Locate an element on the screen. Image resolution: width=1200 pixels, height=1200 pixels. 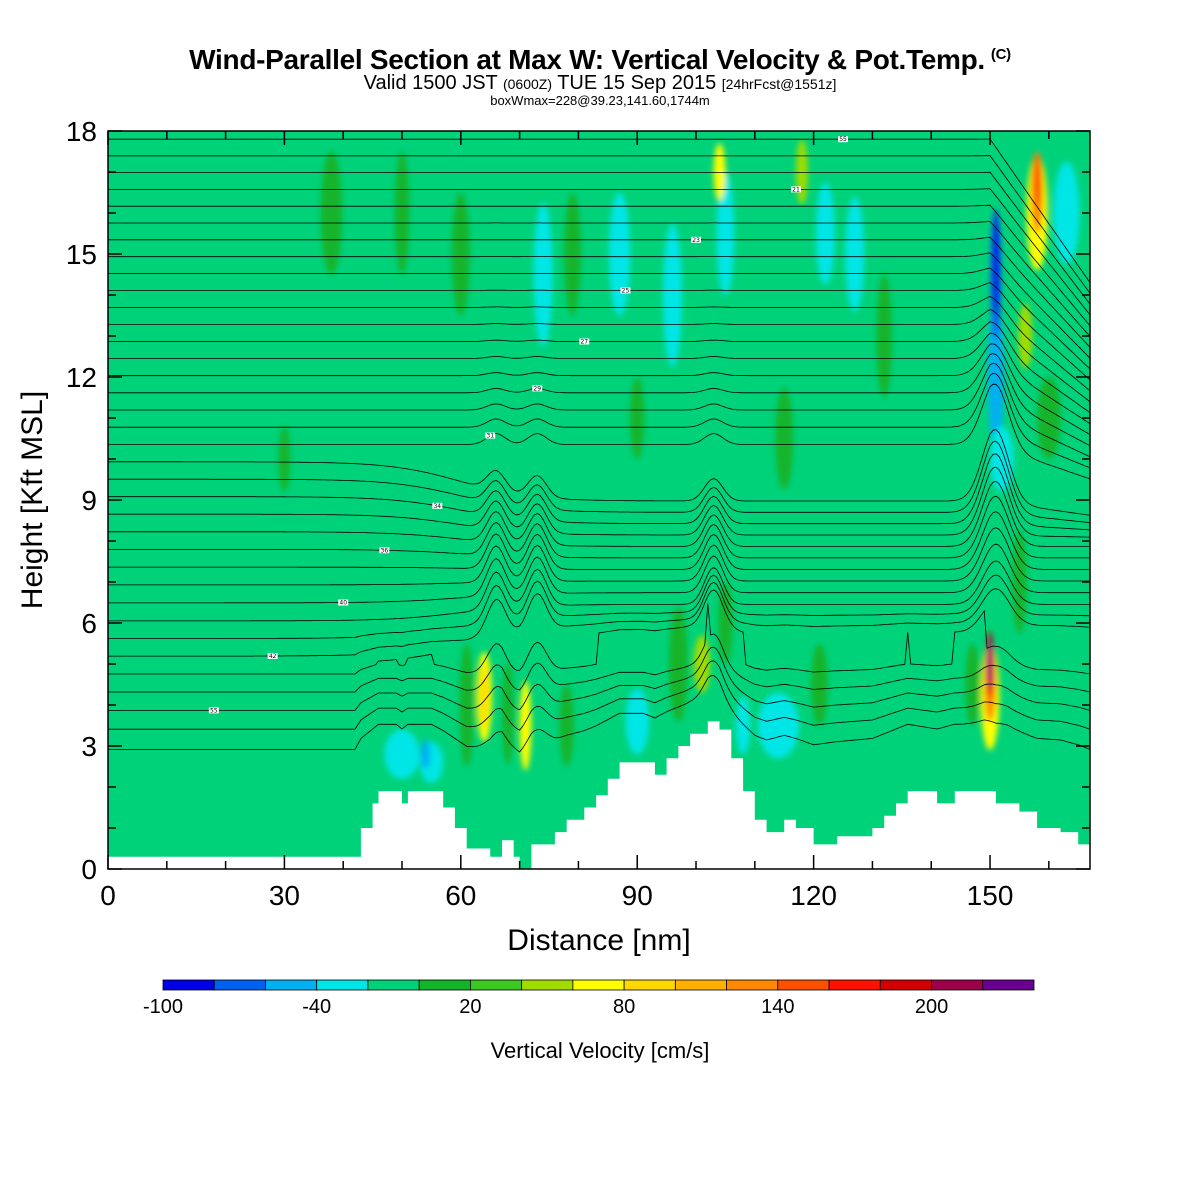
isentrope-label-3: 36 is located at coordinates (384, 550).